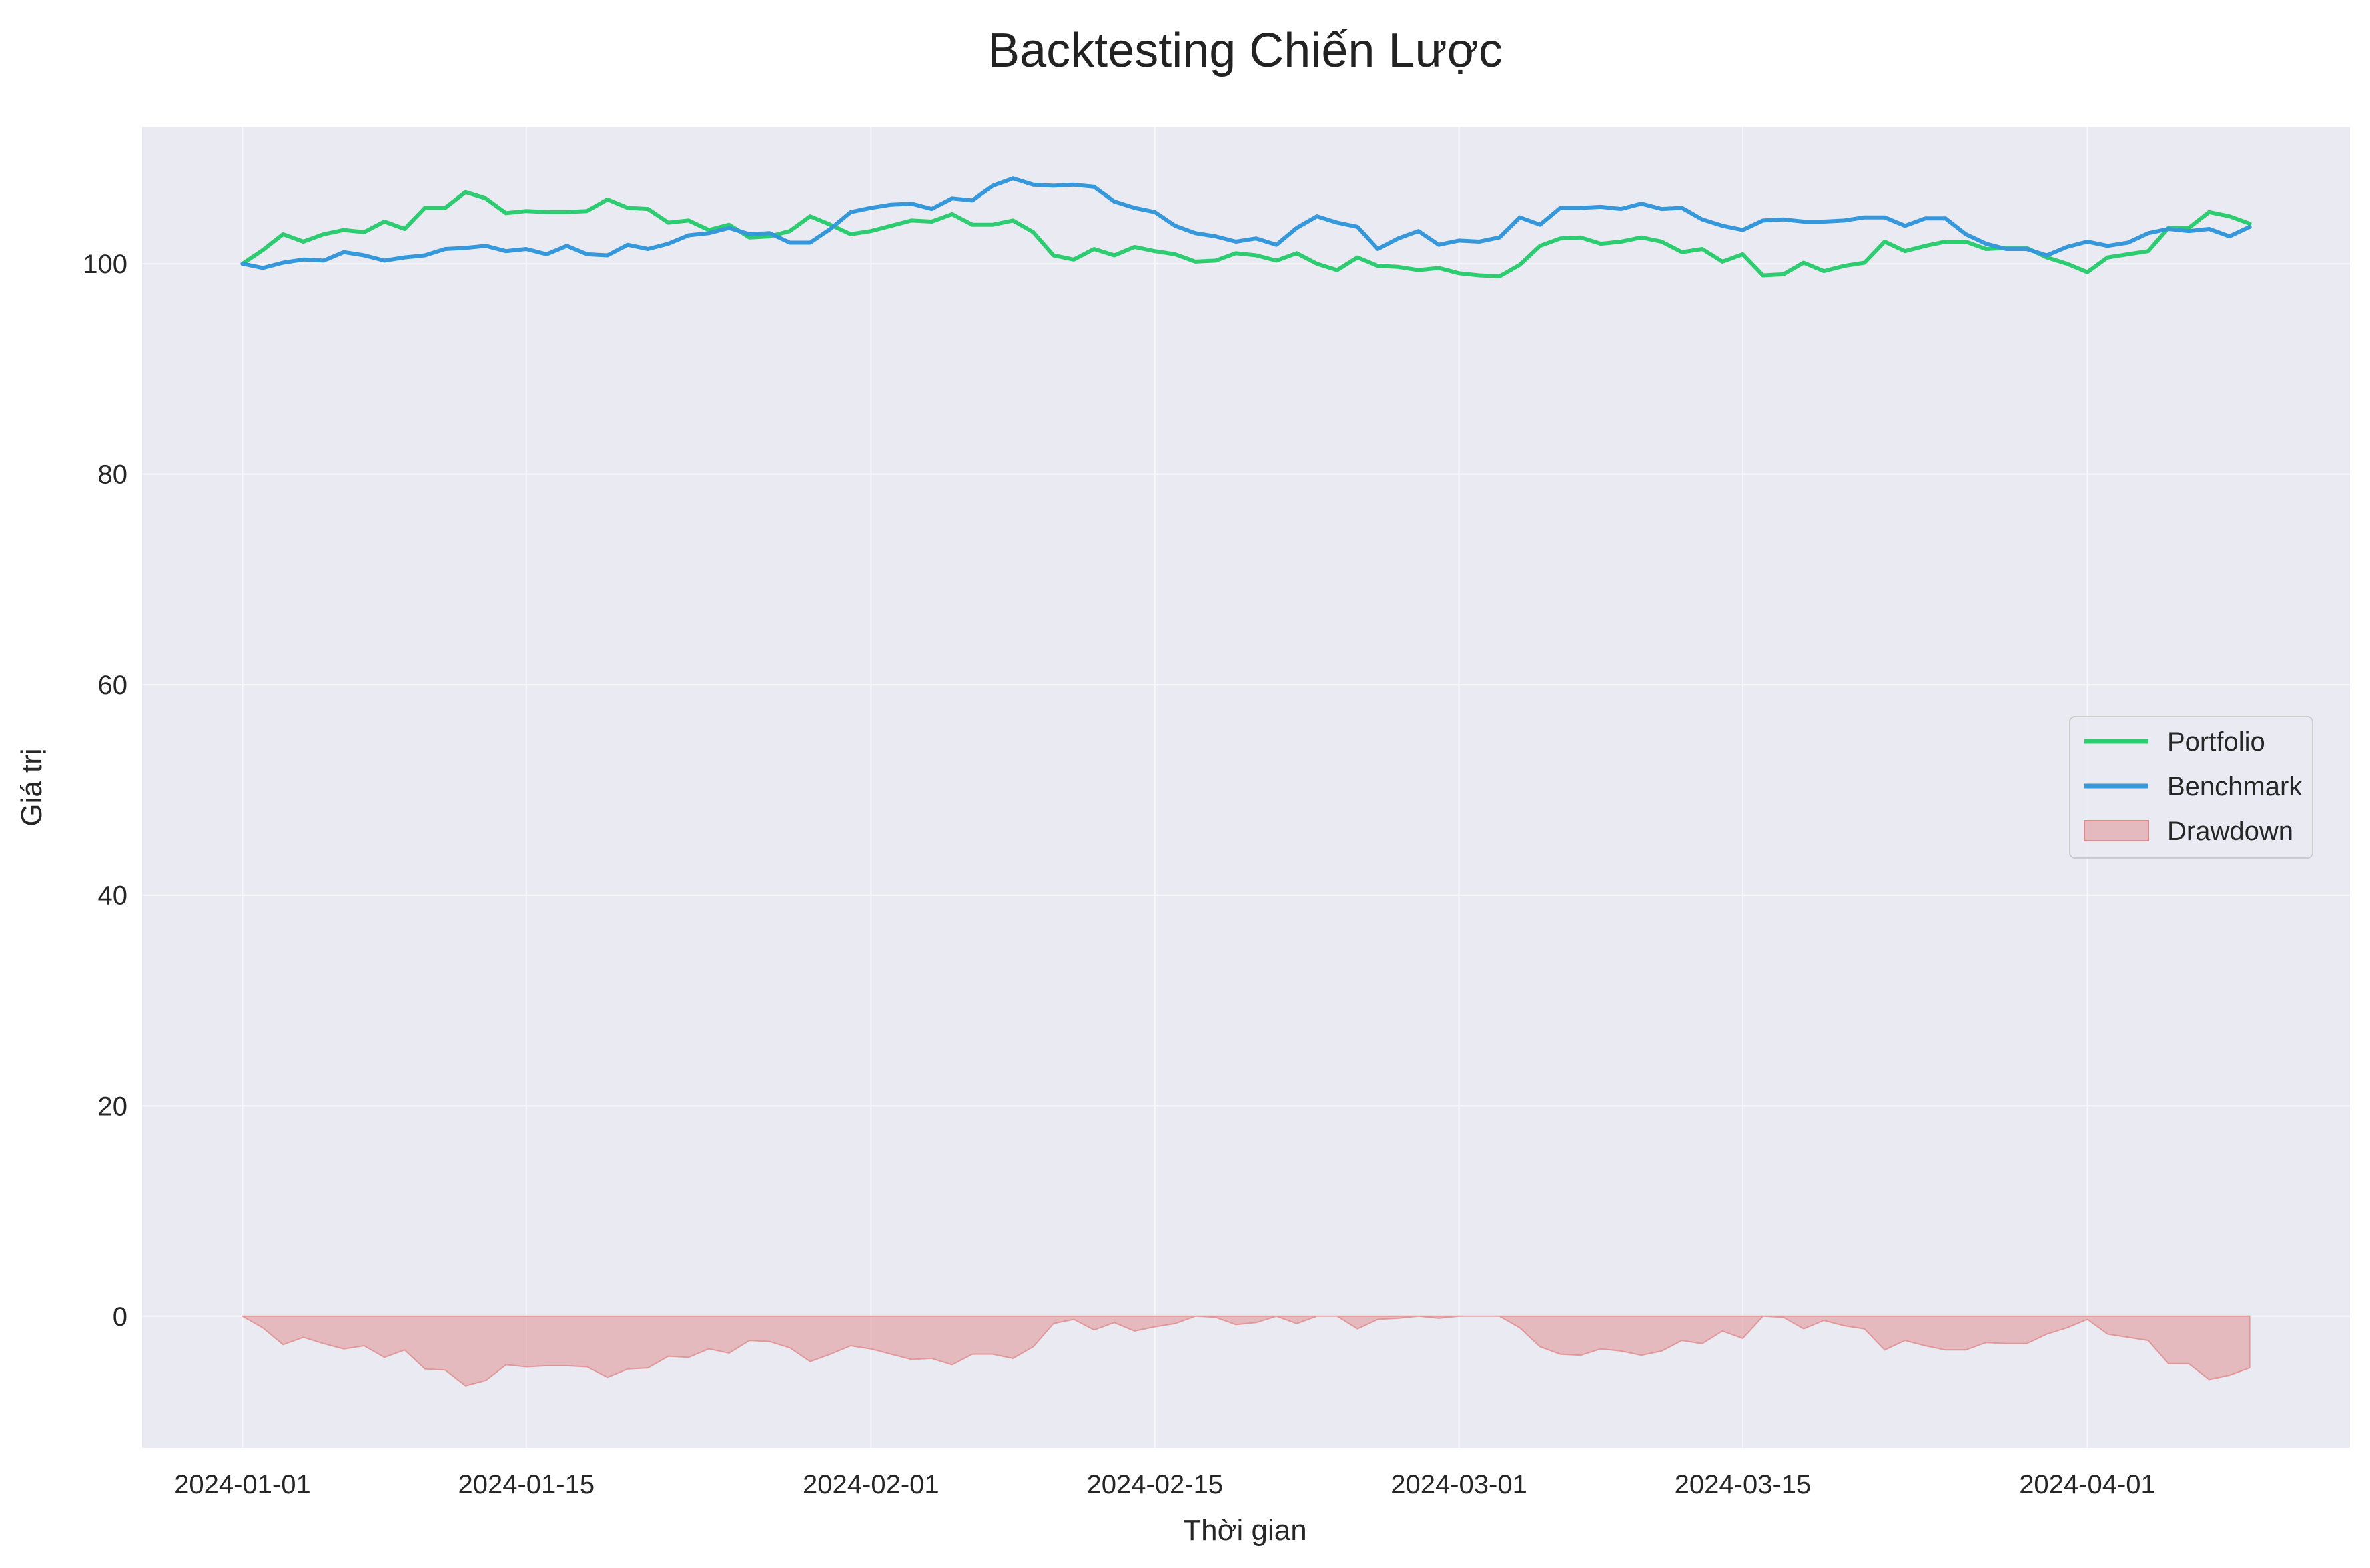  I want to click on legend: Portfolio Benchmark Drawdown, so click(2191, 788).